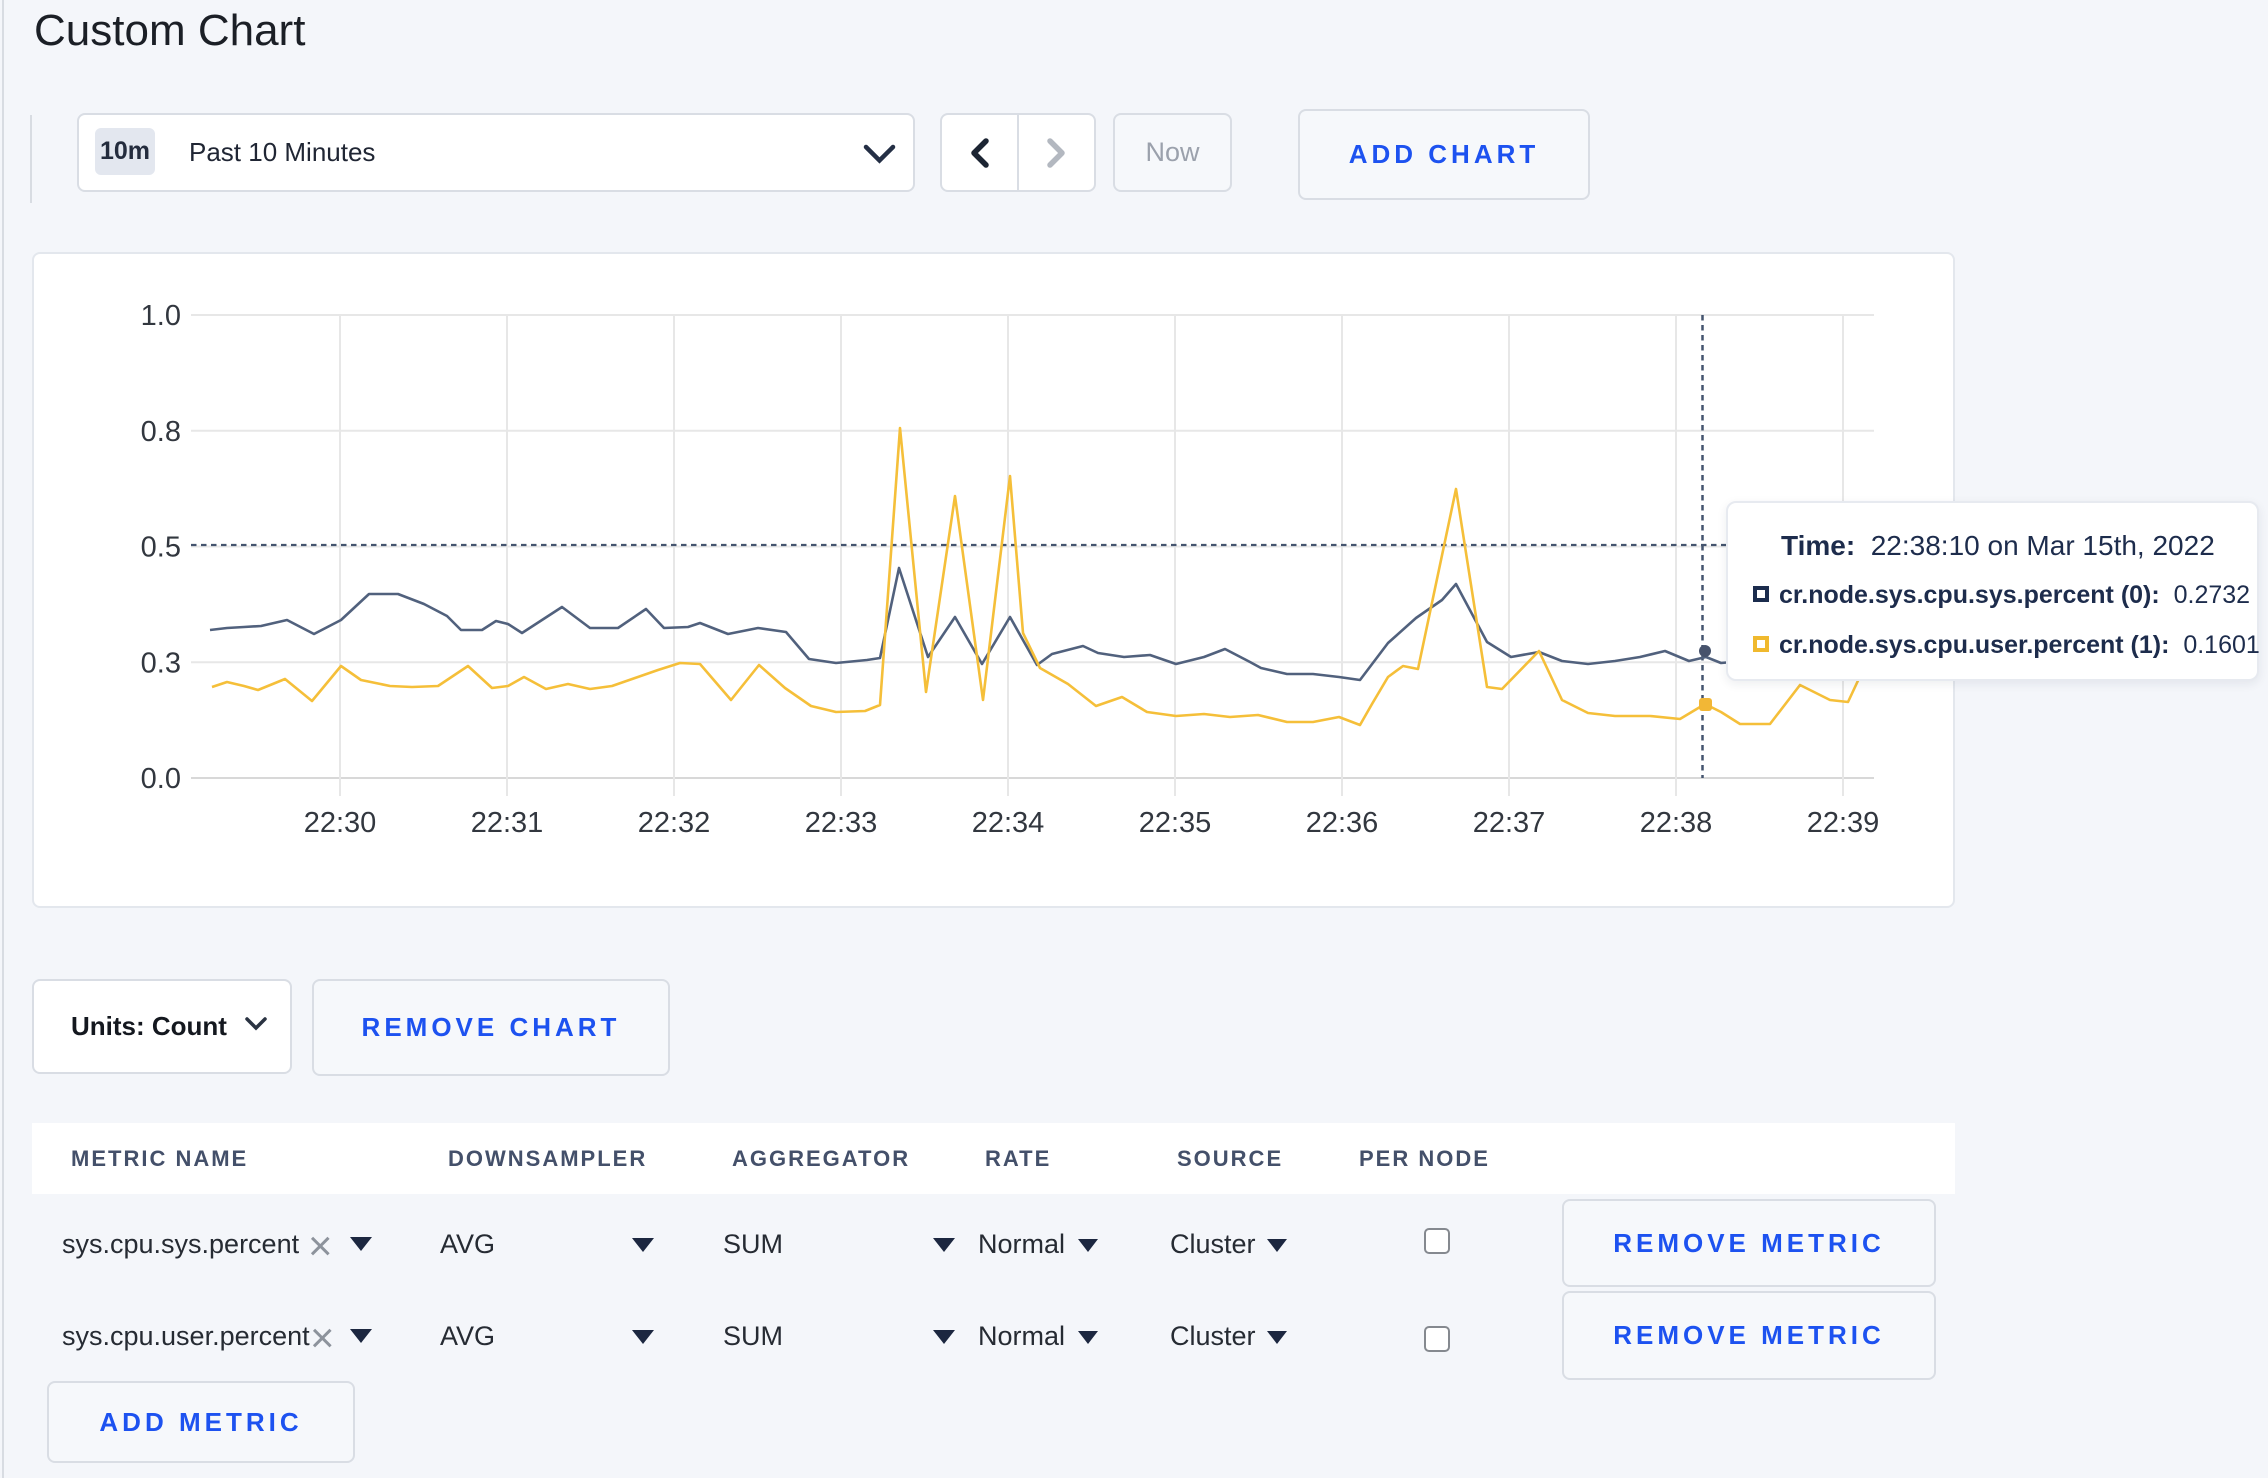  I want to click on svg-text: 0.0, so click(161, 779).